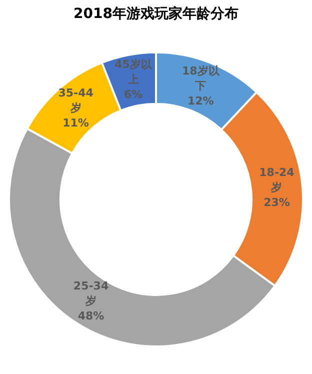 This screenshot has width=312, height=374. Describe the element at coordinates (133, 72) in the screenshot. I see `slice-label: 45岁以上` at that location.